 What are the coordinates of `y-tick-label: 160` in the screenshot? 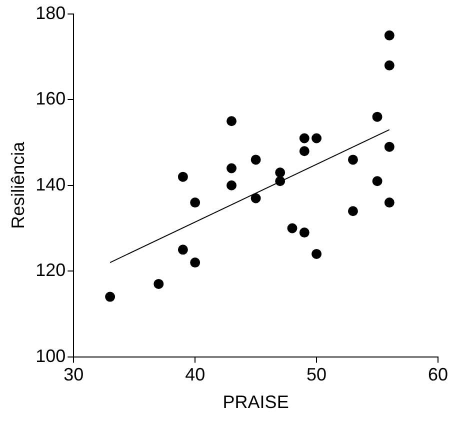 It's located at (51, 98).